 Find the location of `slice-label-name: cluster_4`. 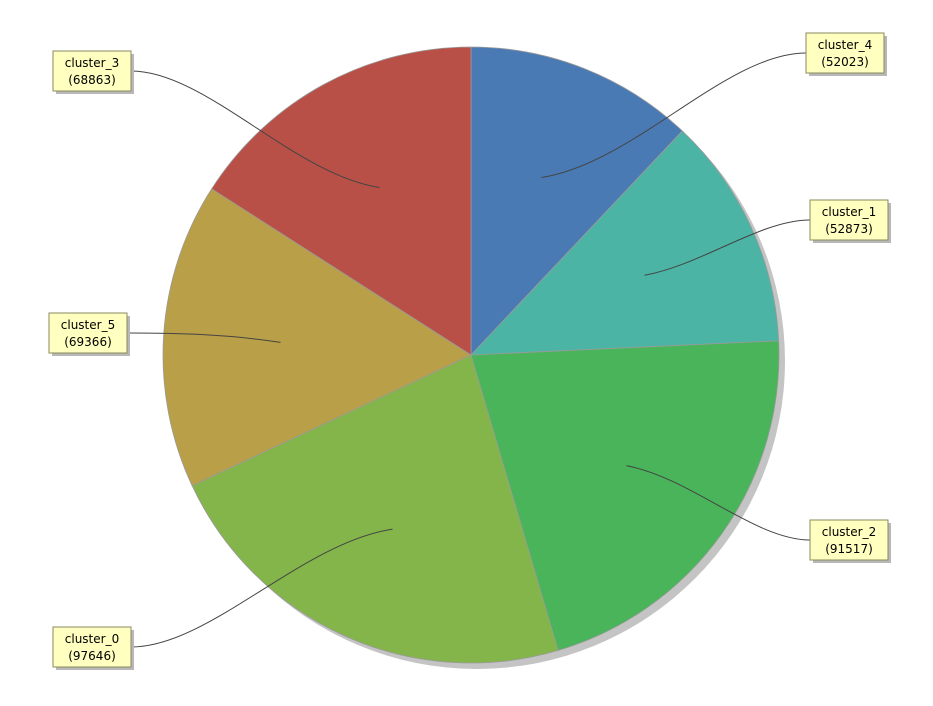

slice-label-name: cluster_4 is located at coordinates (845, 45).